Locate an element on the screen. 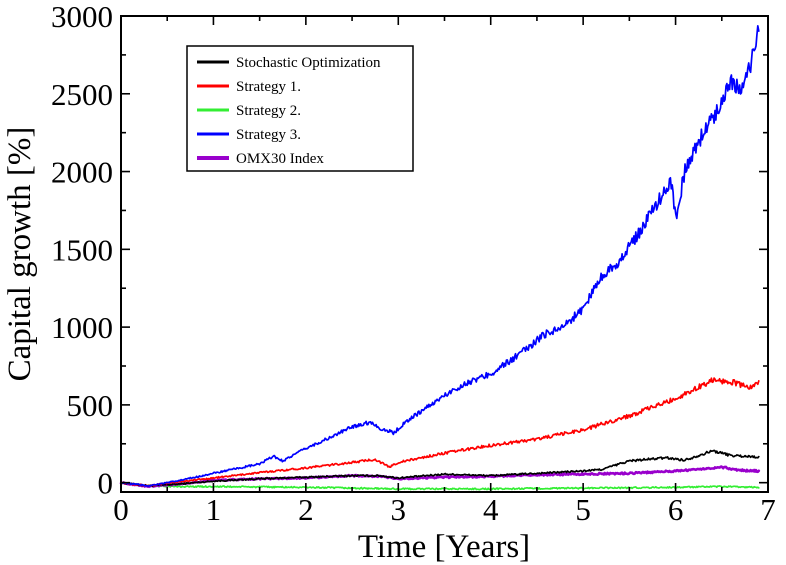  x-tick-label: 0 is located at coordinates (121, 509).